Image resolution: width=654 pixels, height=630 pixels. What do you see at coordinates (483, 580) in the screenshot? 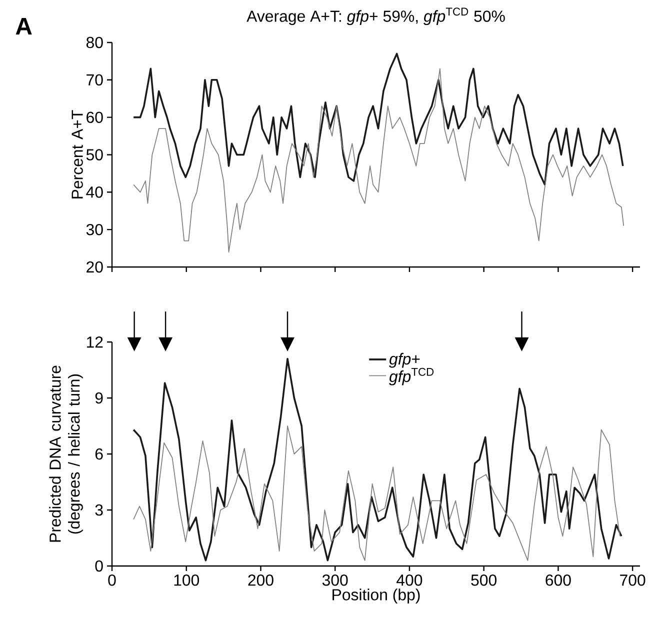
I see `x-tick-label: 500` at bounding box center [483, 580].